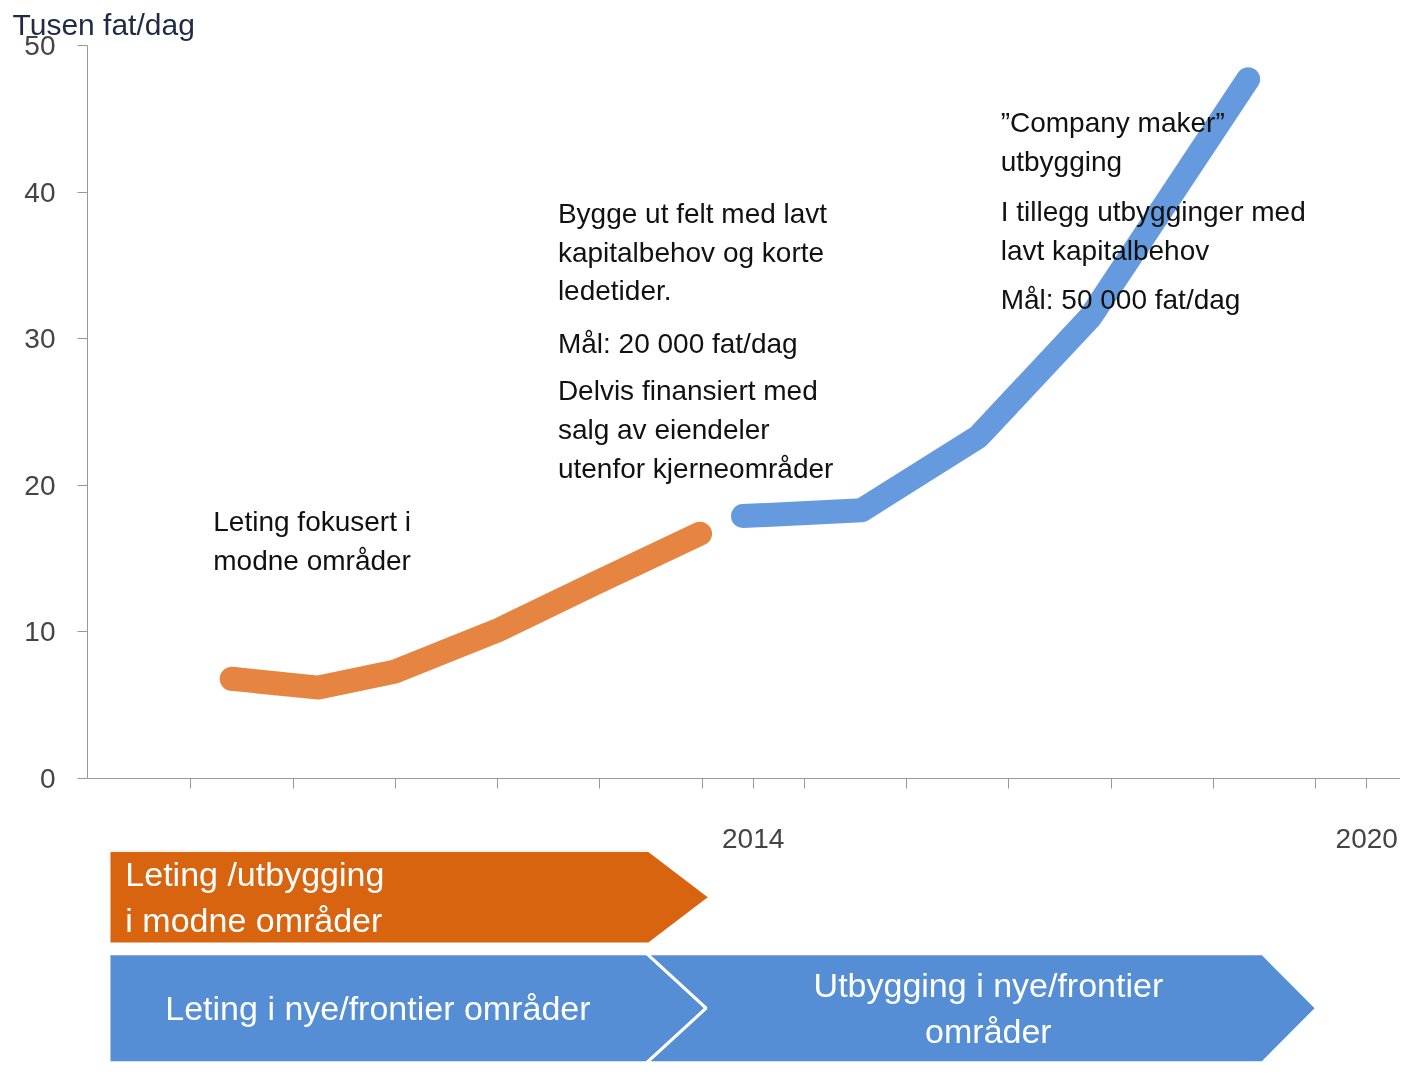 This screenshot has height=1086, width=1414. Describe the element at coordinates (40, 339) in the screenshot. I see `y-tick-label: 30` at that location.